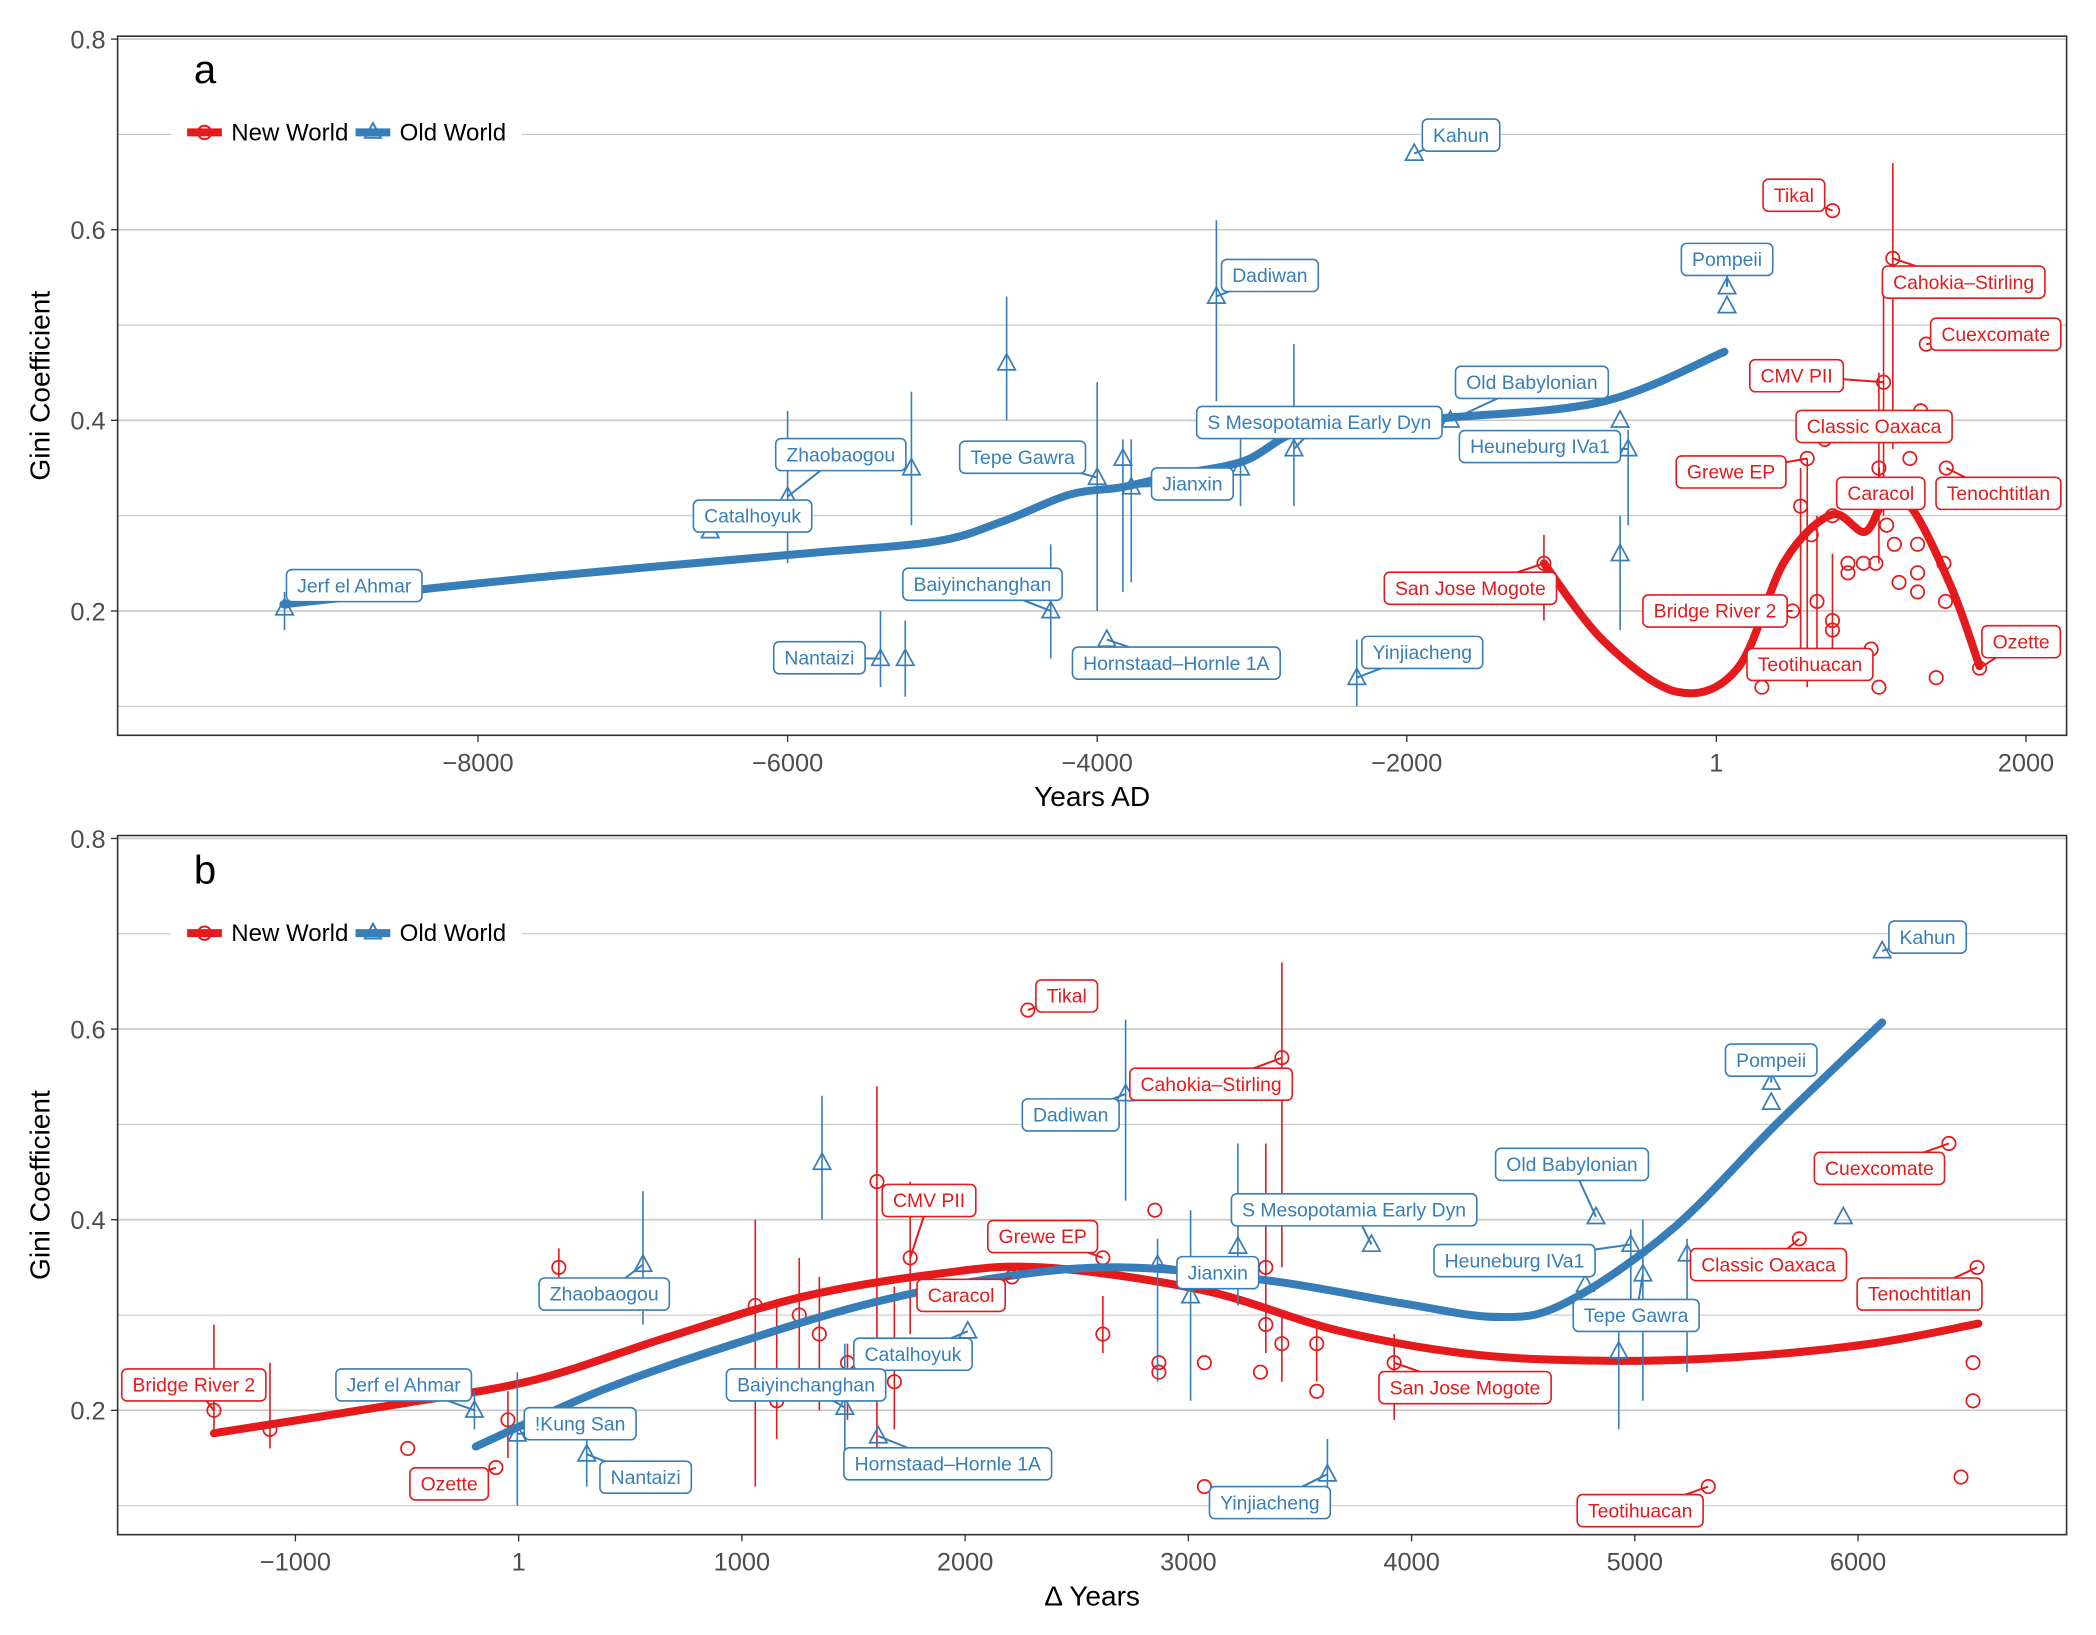  Describe the element at coordinates (1715, 612) in the screenshot. I see `label-text: Bridge River 2` at that location.